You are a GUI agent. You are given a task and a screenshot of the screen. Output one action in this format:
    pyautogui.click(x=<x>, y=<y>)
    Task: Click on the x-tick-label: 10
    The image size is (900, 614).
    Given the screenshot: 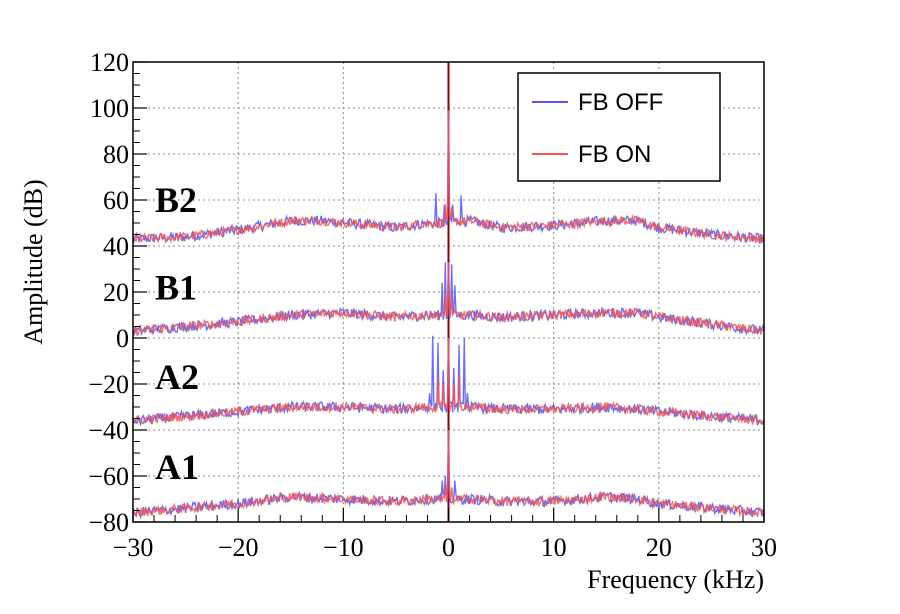 What is the action you would take?
    pyautogui.click(x=554, y=547)
    